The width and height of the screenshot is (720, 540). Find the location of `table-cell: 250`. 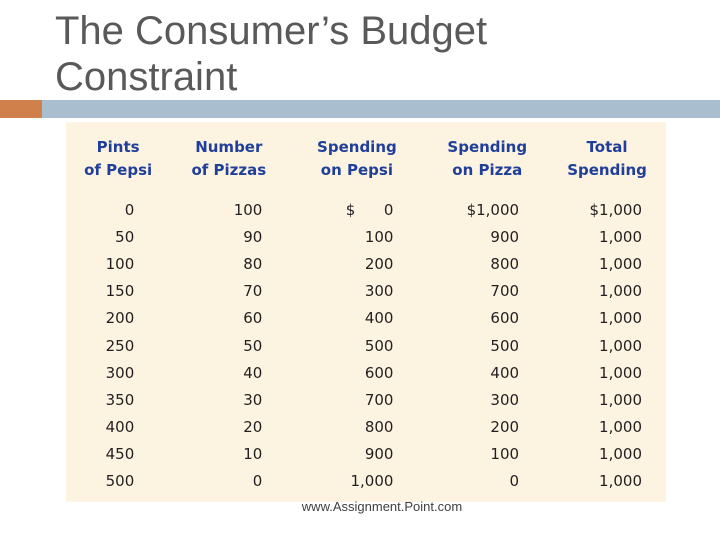

table-cell: 250 is located at coordinates (120, 345).